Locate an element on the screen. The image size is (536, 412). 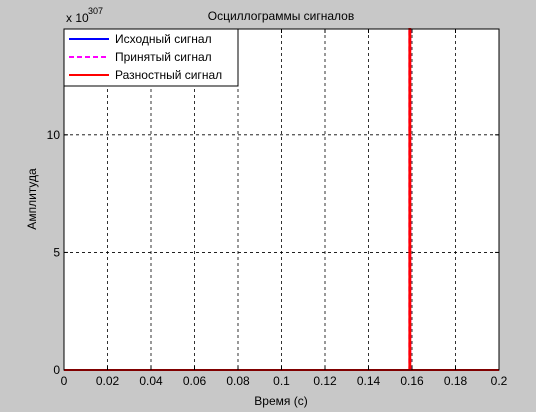
x-tick-label: 0.02 is located at coordinates (108, 381).